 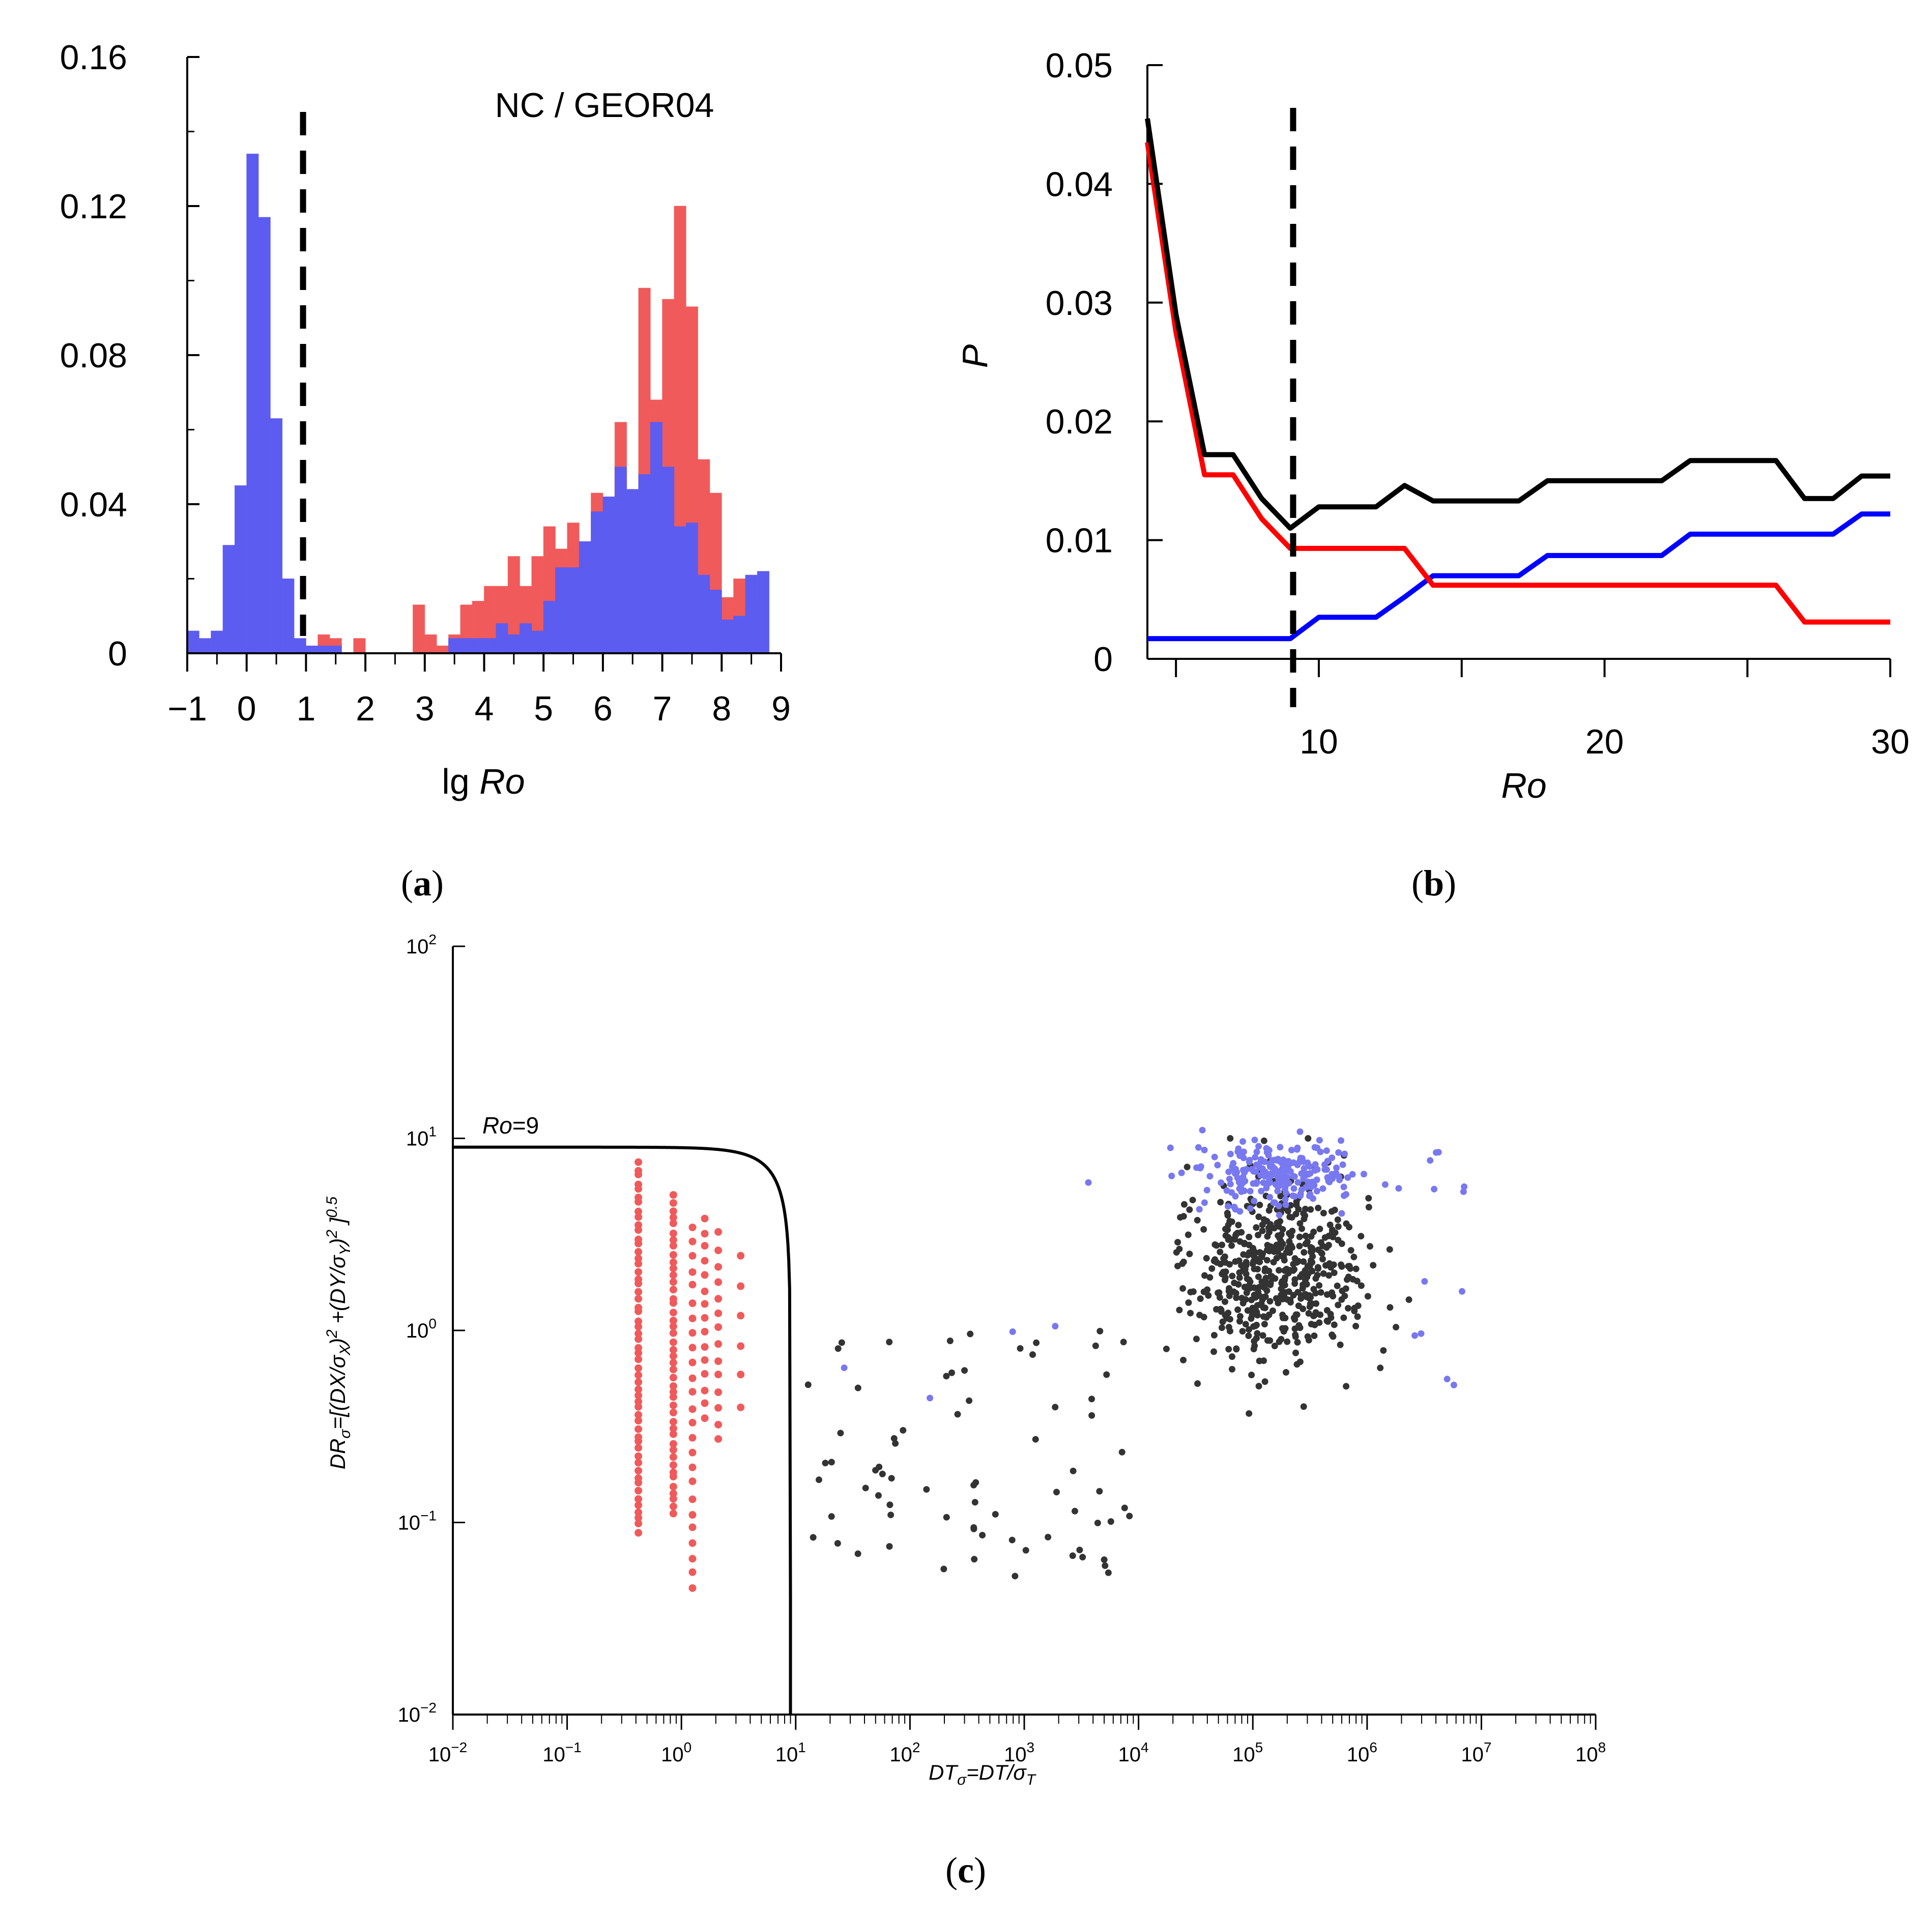 What do you see at coordinates (1019, 1752) in the screenshot?
I see `x-tick-label: 103` at bounding box center [1019, 1752].